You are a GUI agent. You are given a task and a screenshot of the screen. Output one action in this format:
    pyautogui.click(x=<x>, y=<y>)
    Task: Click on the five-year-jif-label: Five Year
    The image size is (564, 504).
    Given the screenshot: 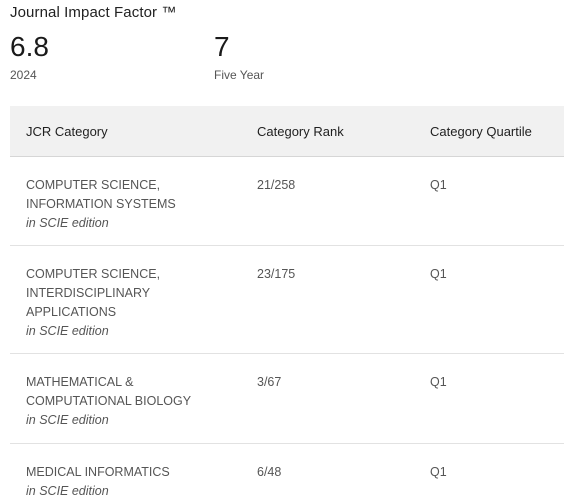 What is the action you would take?
    pyautogui.click(x=239, y=75)
    